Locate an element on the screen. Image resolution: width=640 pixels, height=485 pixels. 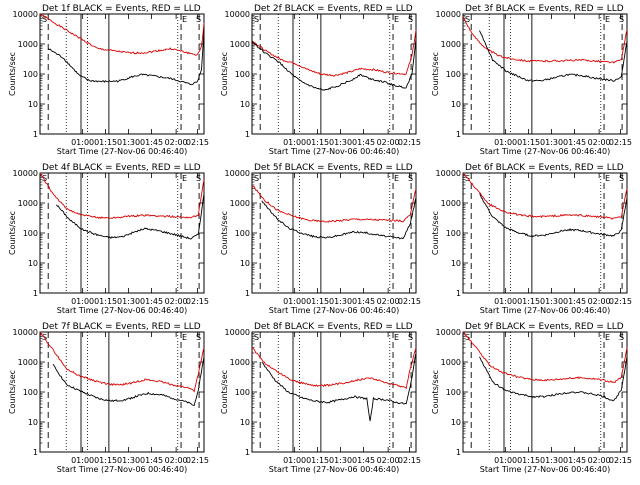
plot-title: Det 3f BLACK = Events, RED = LLD is located at coordinates (544, 9).